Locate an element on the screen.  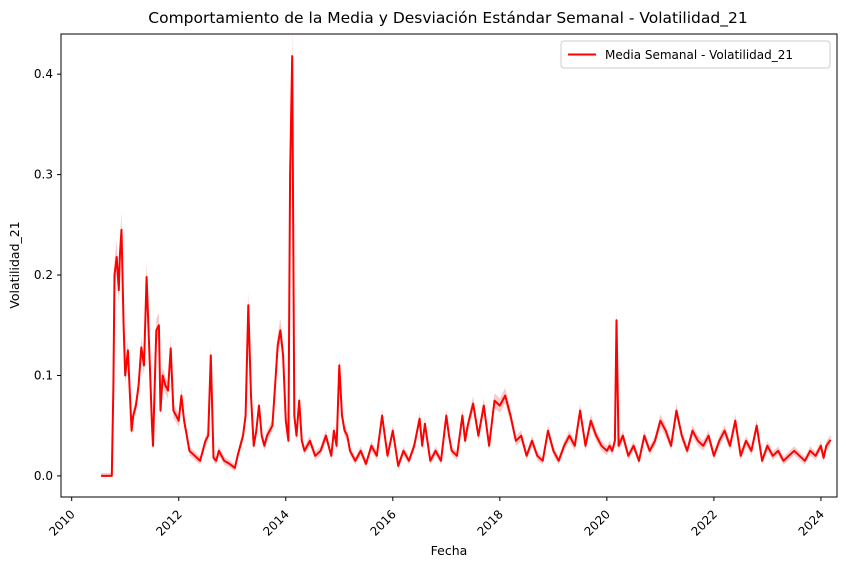
x-tick-label: 2020 is located at coordinates (596, 522).